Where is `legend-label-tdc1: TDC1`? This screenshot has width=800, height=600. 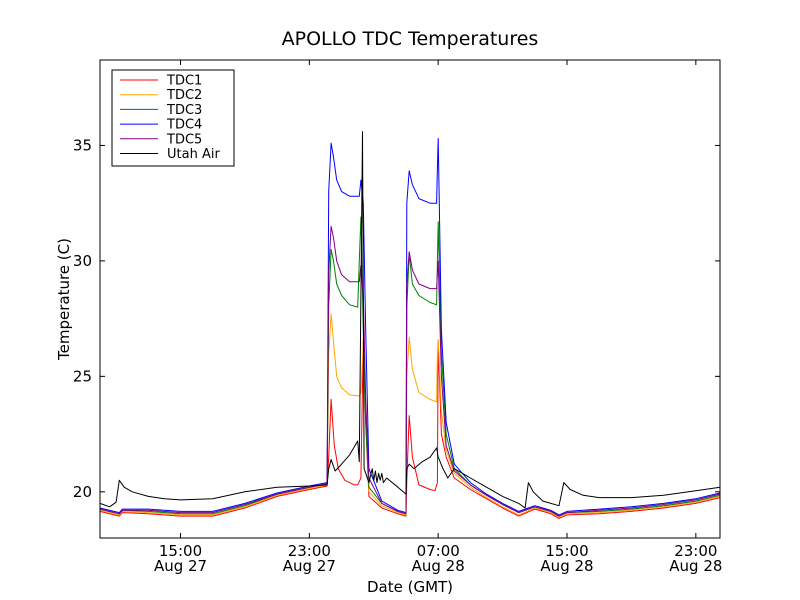 legend-label-tdc1: TDC1 is located at coordinates (184, 81).